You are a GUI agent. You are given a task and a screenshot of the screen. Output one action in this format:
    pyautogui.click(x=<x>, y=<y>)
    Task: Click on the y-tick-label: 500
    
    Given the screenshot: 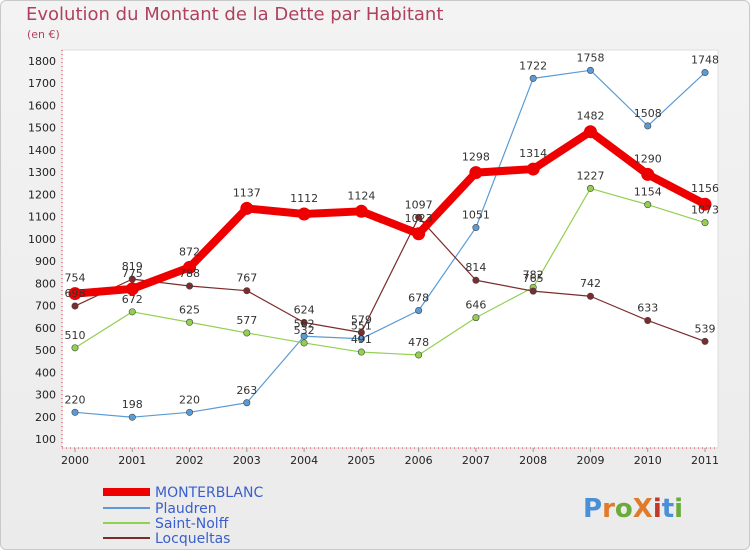 What is the action you would take?
    pyautogui.click(x=45, y=350)
    